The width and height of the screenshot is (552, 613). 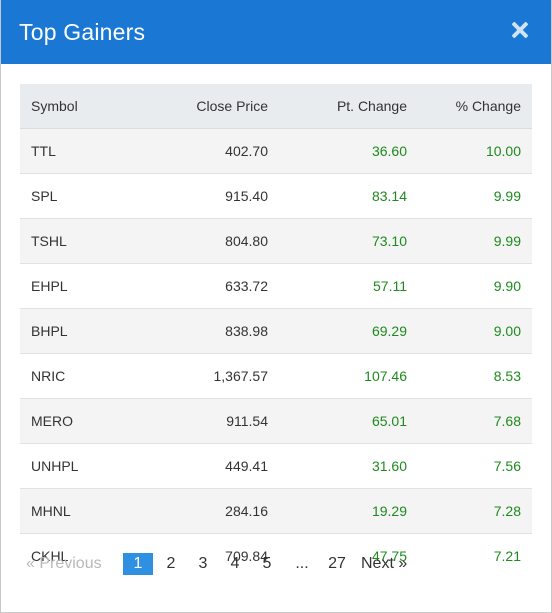 I want to click on table-row: BHPL 838.98 69.29 9.00, so click(x=276, y=331).